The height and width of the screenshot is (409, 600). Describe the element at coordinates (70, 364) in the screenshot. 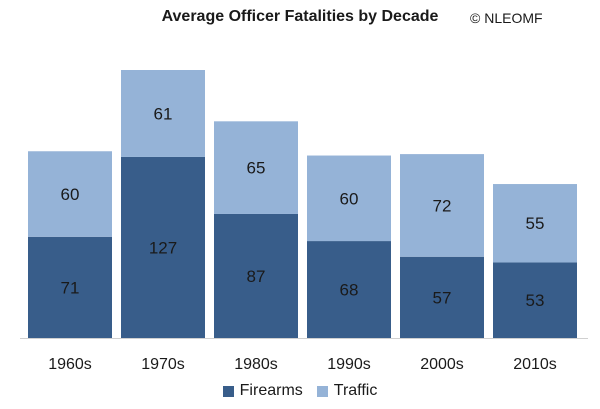

I see `x-tick-label-1960s: 1960s` at that location.